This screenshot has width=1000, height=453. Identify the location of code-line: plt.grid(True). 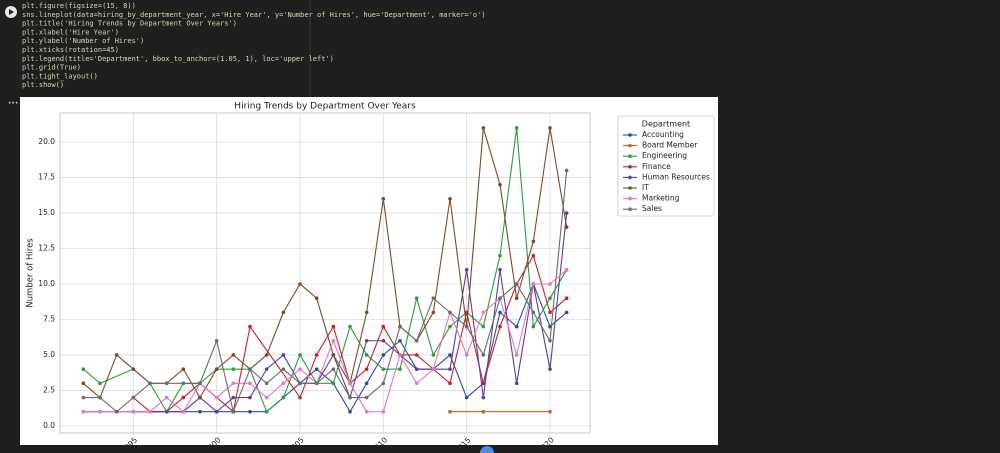
(51, 68).